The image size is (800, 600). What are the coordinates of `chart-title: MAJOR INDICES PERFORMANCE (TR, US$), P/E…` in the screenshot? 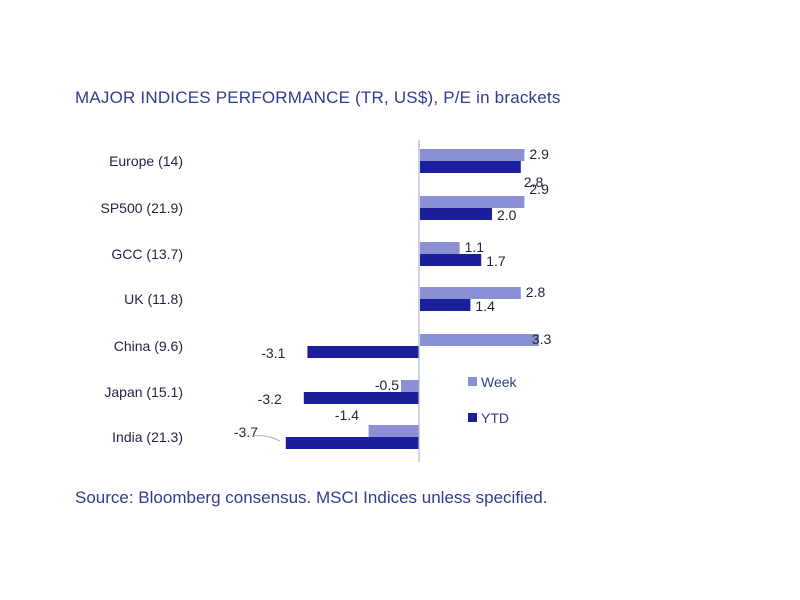 It's located at (318, 97).